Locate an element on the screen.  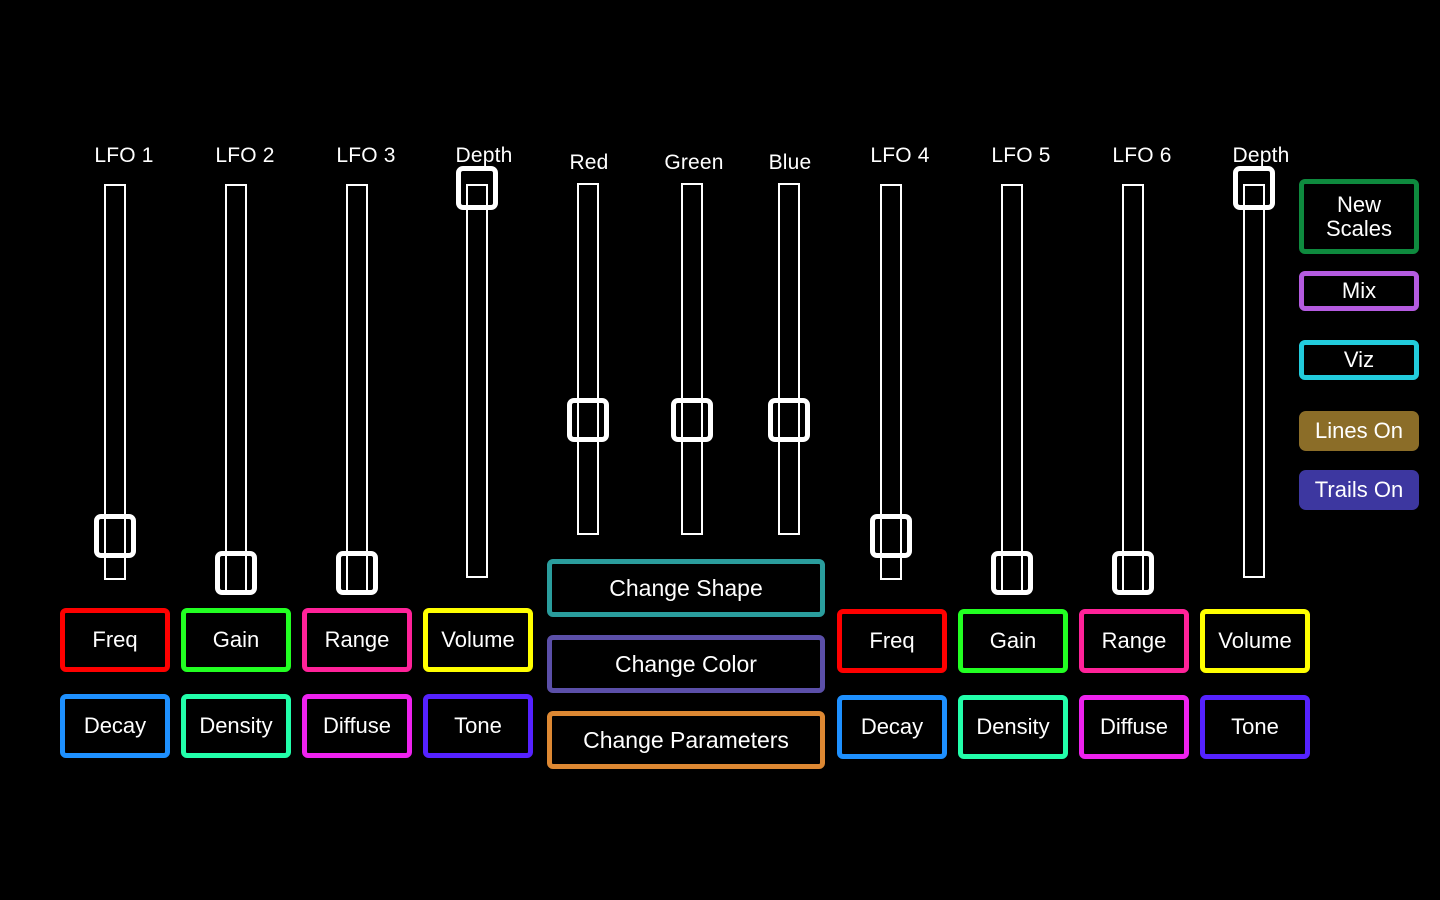
param-button-left-density: Density is located at coordinates (236, 726).